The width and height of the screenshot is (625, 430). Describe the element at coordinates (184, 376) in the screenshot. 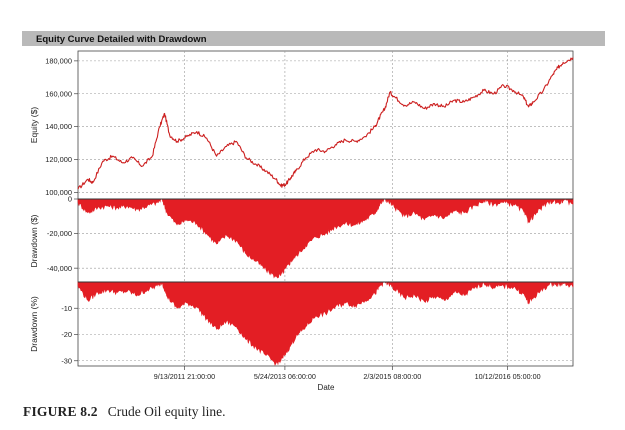

I see `x-tick-label: 9/13/2011 21:00:00` at that location.